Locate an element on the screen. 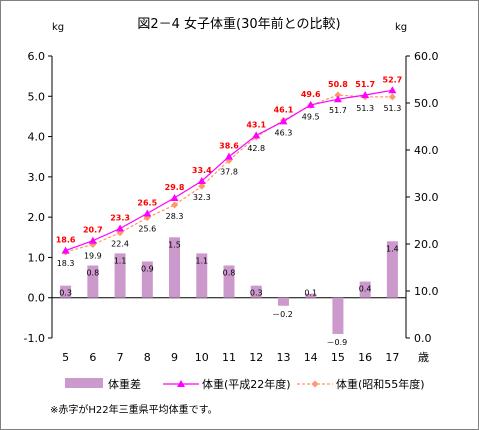 This screenshot has height=430, width=479. left-tick-label: 3.0 is located at coordinates (37, 177).